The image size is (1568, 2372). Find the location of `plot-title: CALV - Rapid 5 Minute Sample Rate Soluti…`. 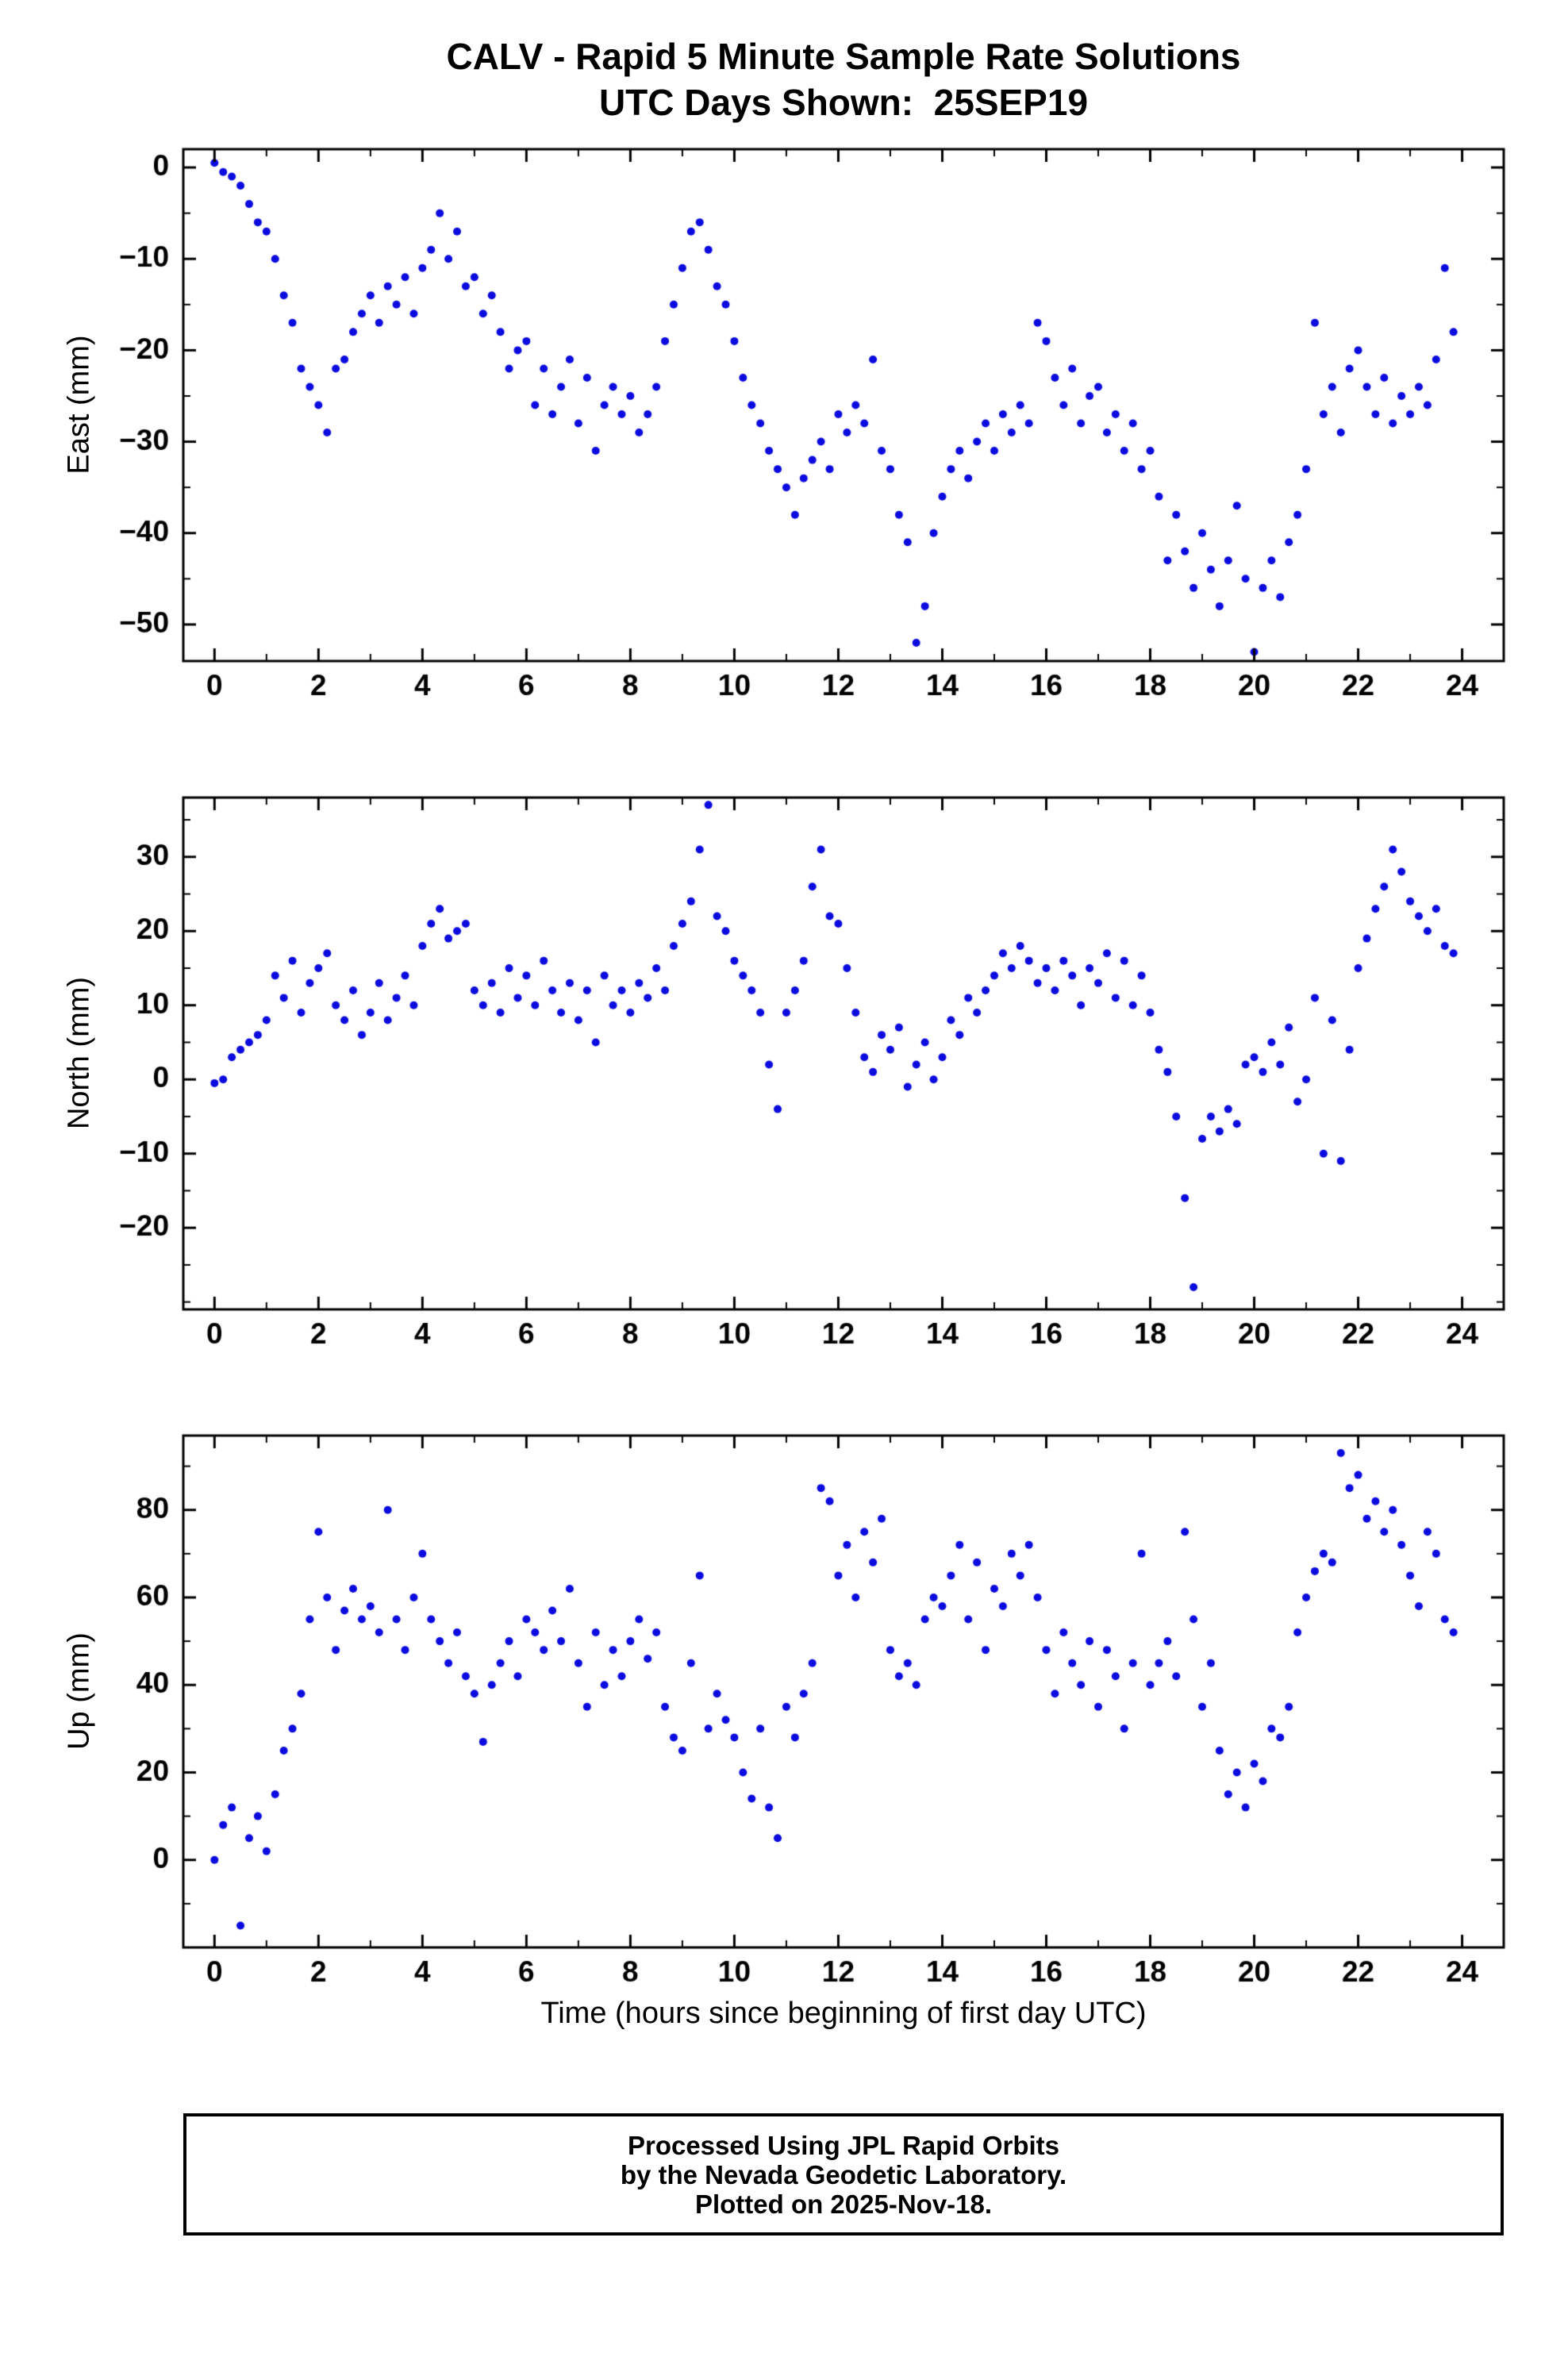

plot-title: CALV - Rapid 5 Minute Sample Rate Soluti… is located at coordinates (843, 57).